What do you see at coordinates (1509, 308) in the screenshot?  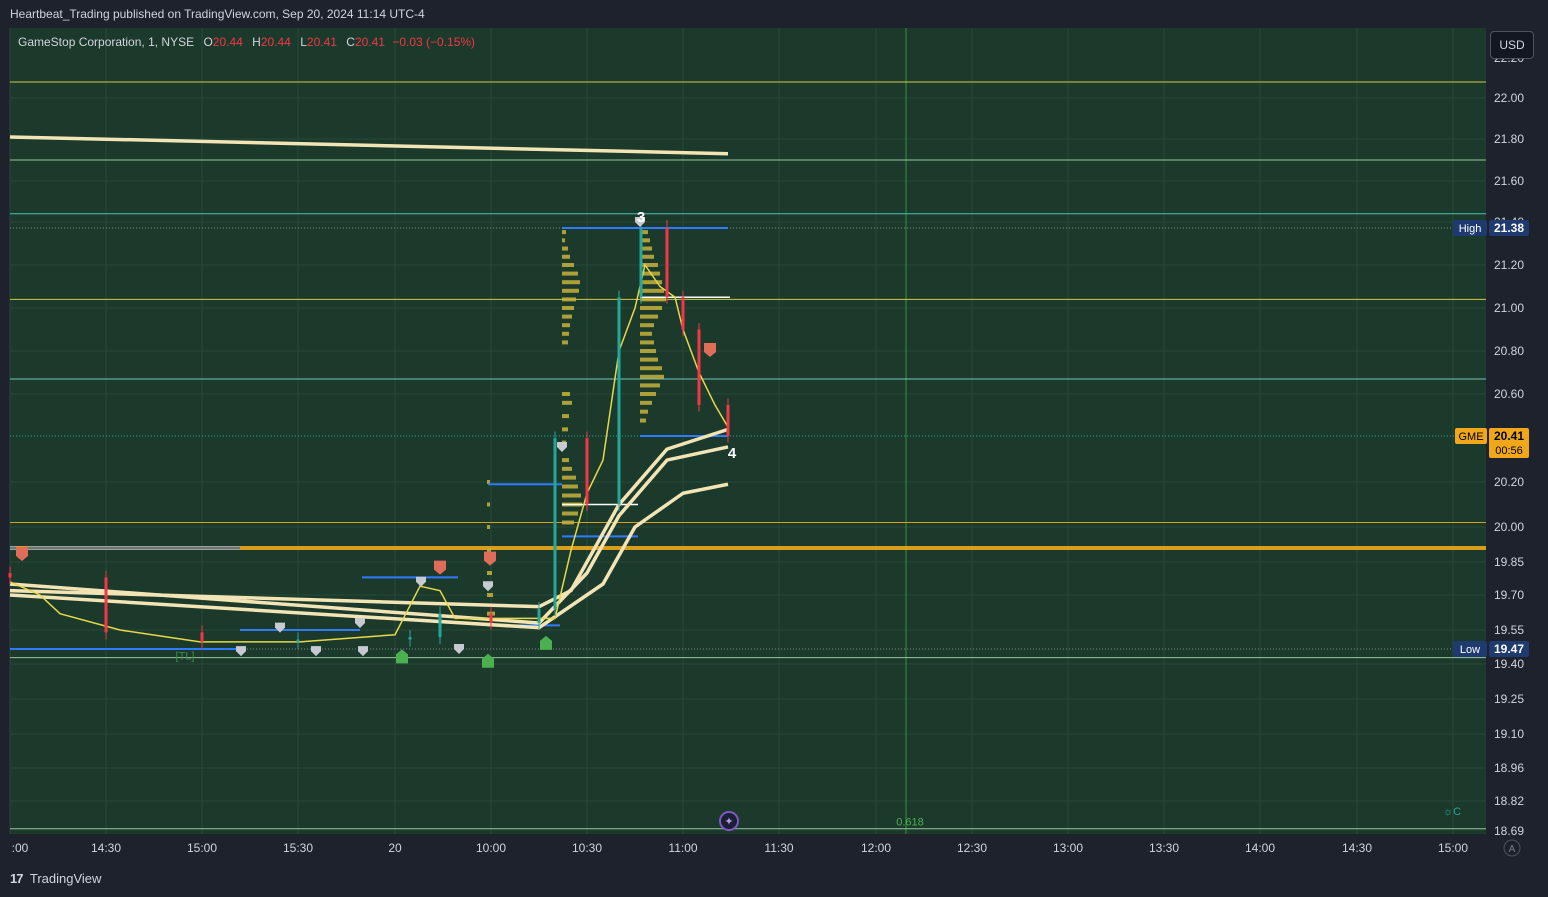 I see `price-tick-label: 21.00` at bounding box center [1509, 308].